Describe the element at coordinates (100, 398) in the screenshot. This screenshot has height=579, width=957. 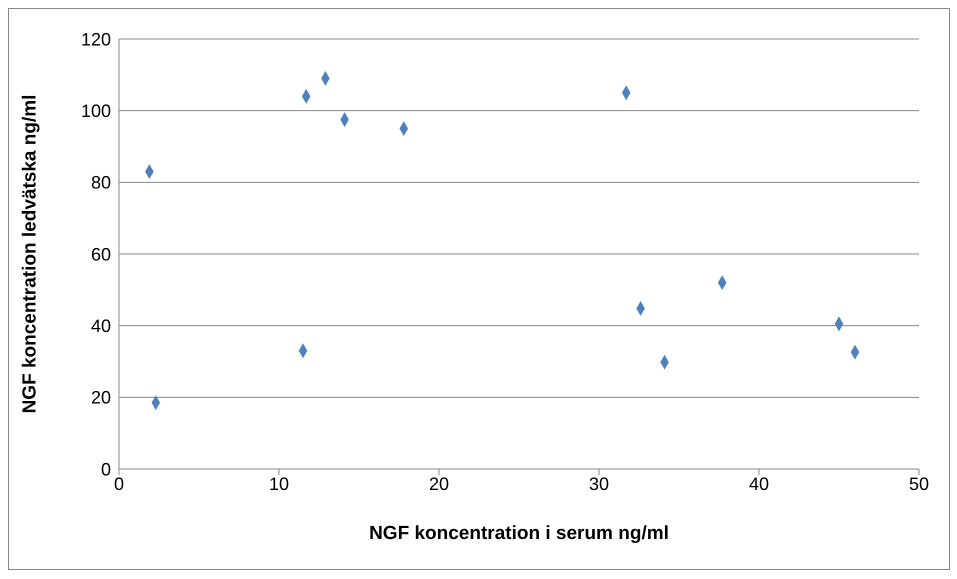
I see `y-tick-label: 20` at that location.